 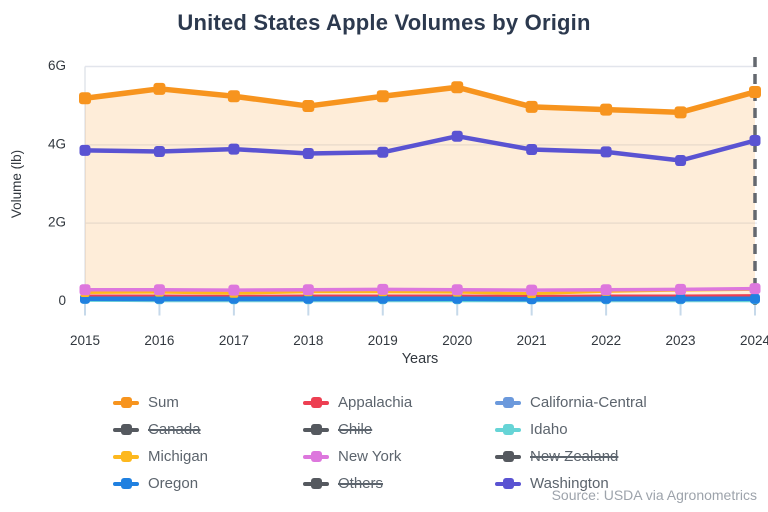 What do you see at coordinates (57, 143) in the screenshot?
I see `y-tick-label: 4G` at bounding box center [57, 143].